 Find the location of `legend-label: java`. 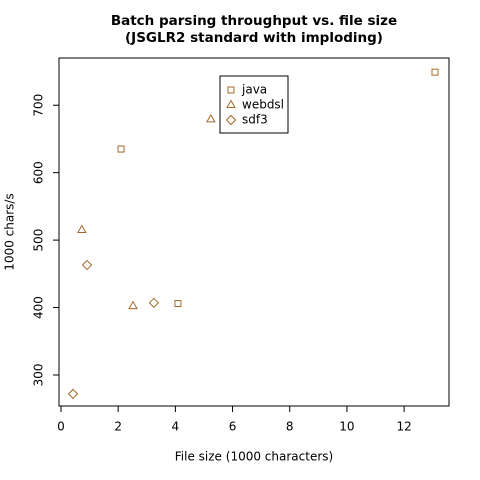

legend-label: java is located at coordinates (254, 90).